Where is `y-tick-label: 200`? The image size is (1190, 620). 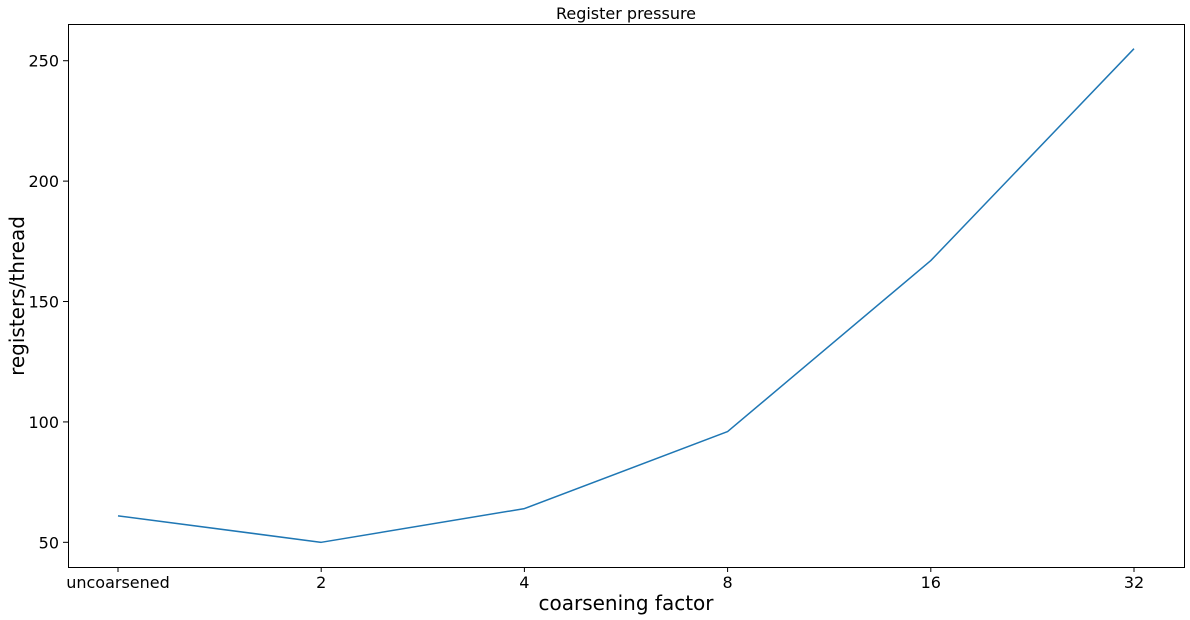
y-tick-label: 200 is located at coordinates (43, 181).